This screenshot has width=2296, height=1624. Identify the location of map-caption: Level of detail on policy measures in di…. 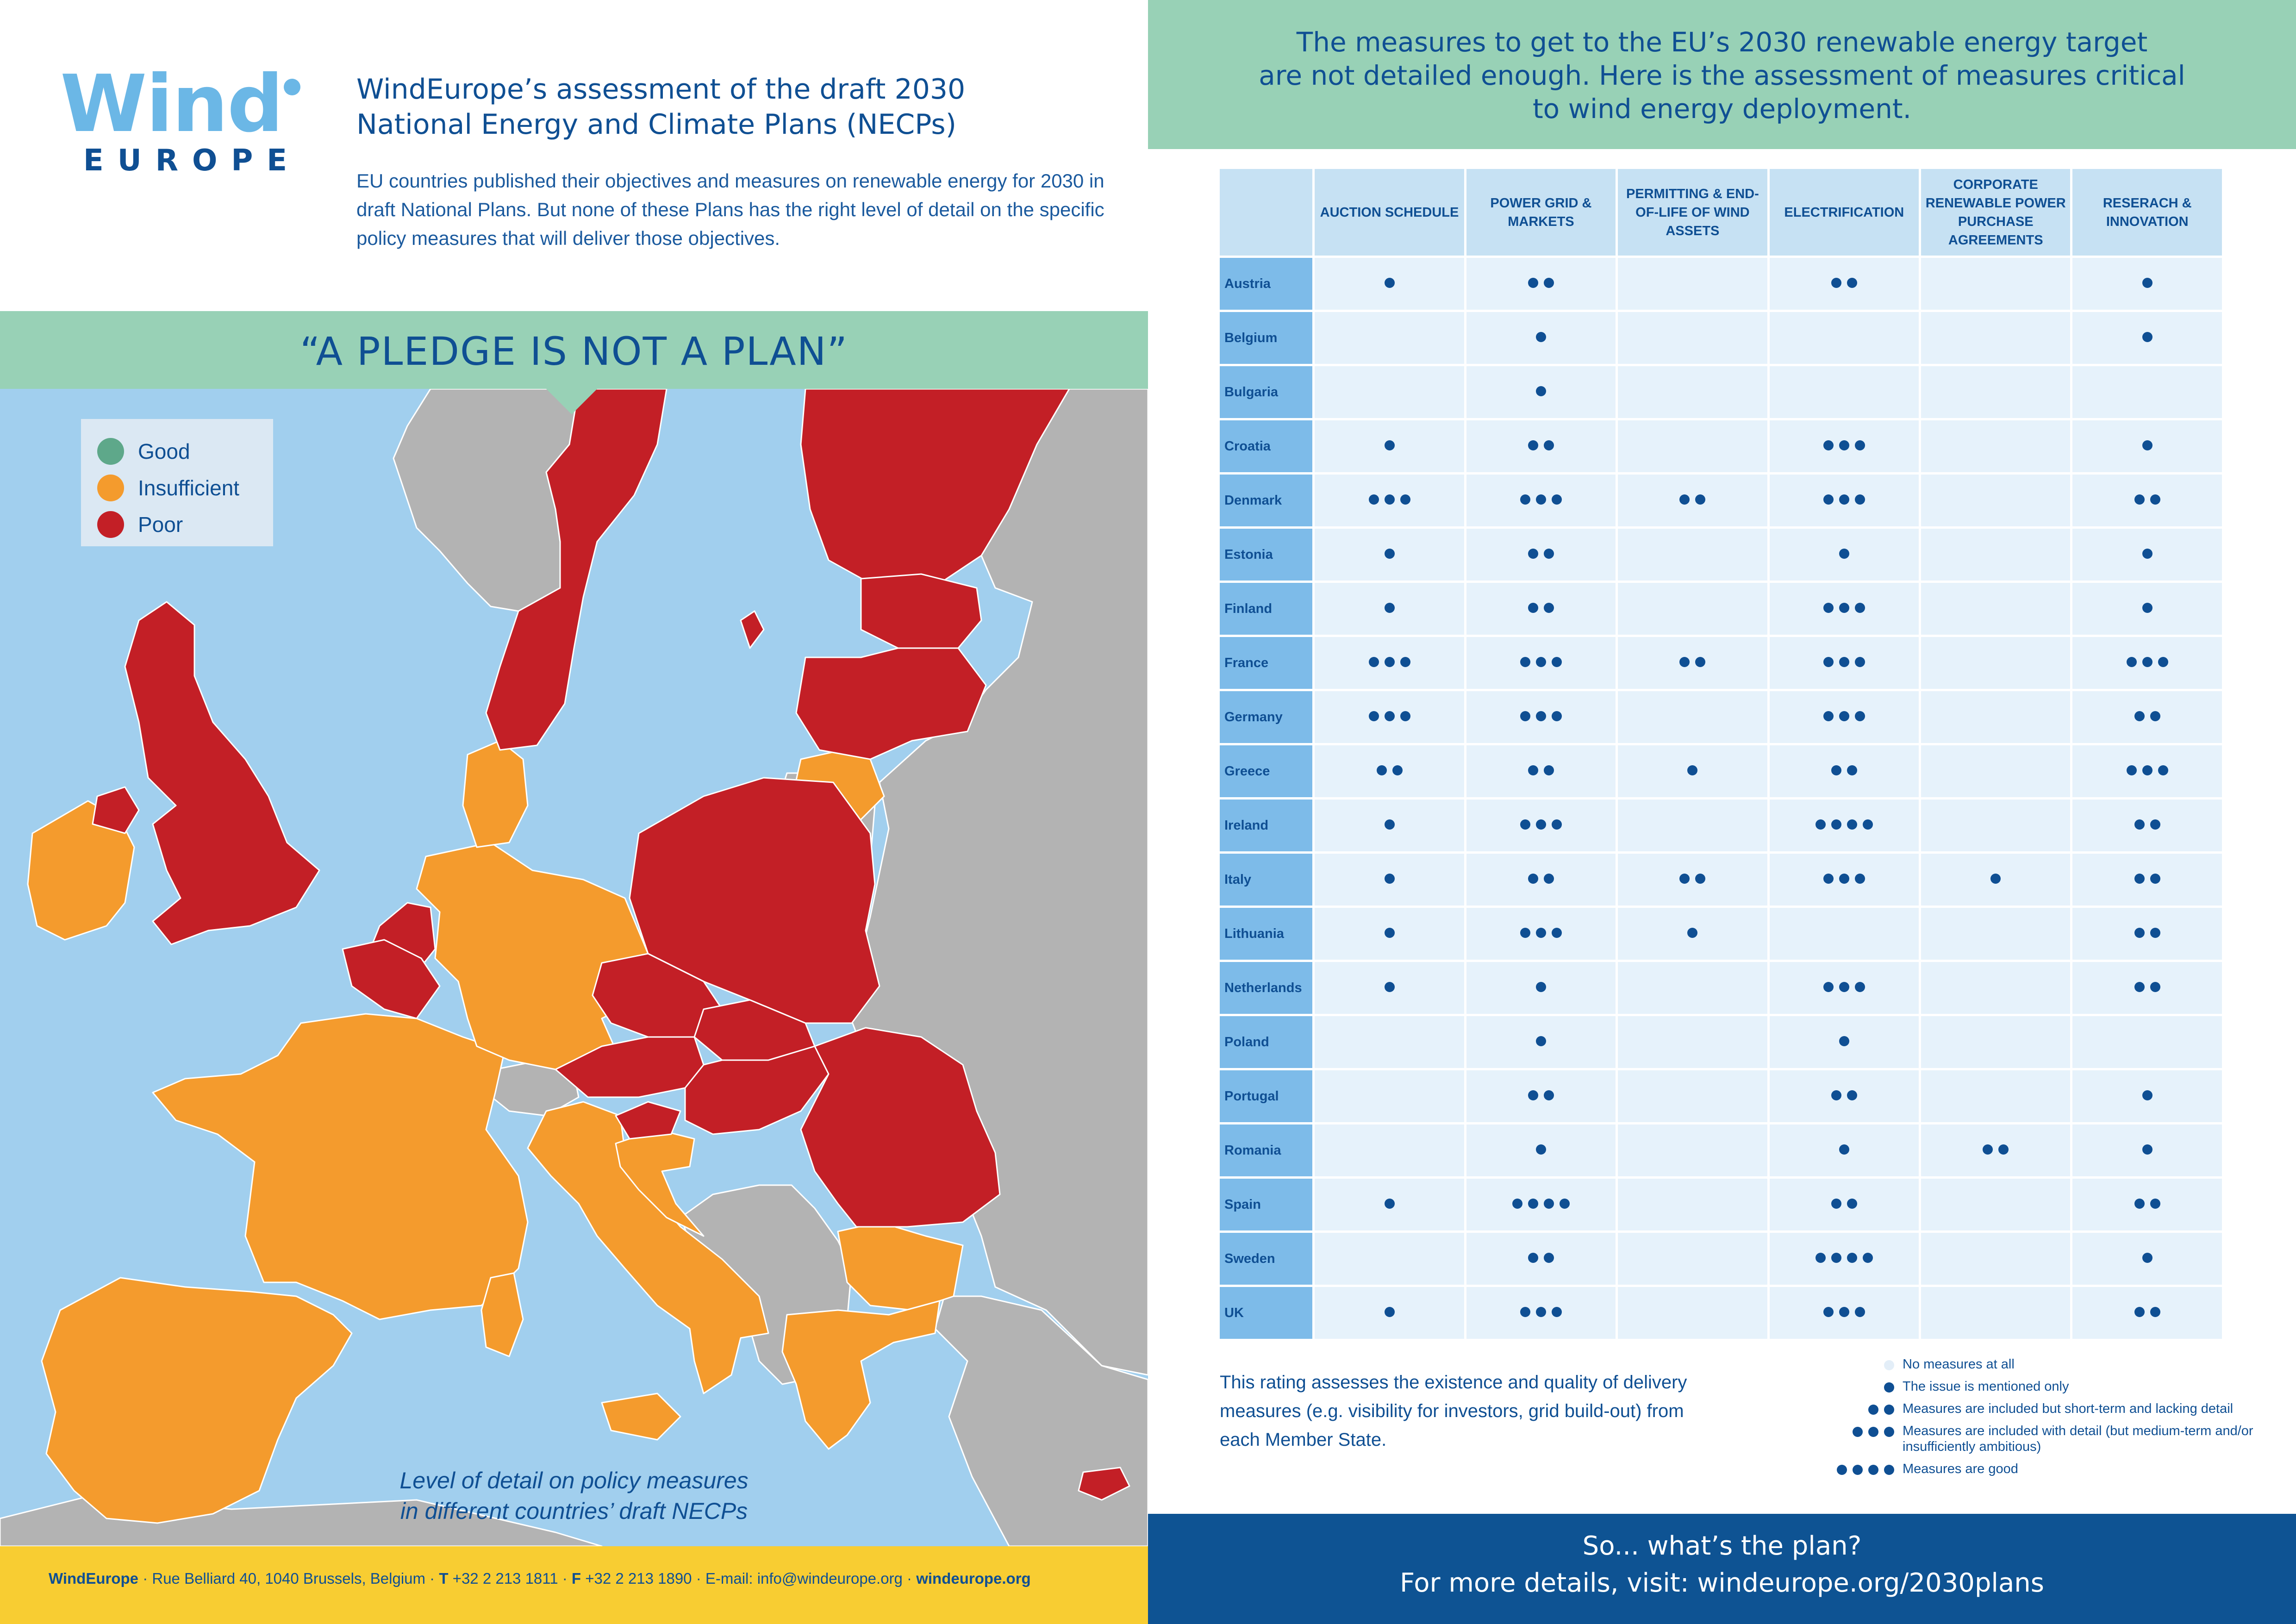
(574, 1495).